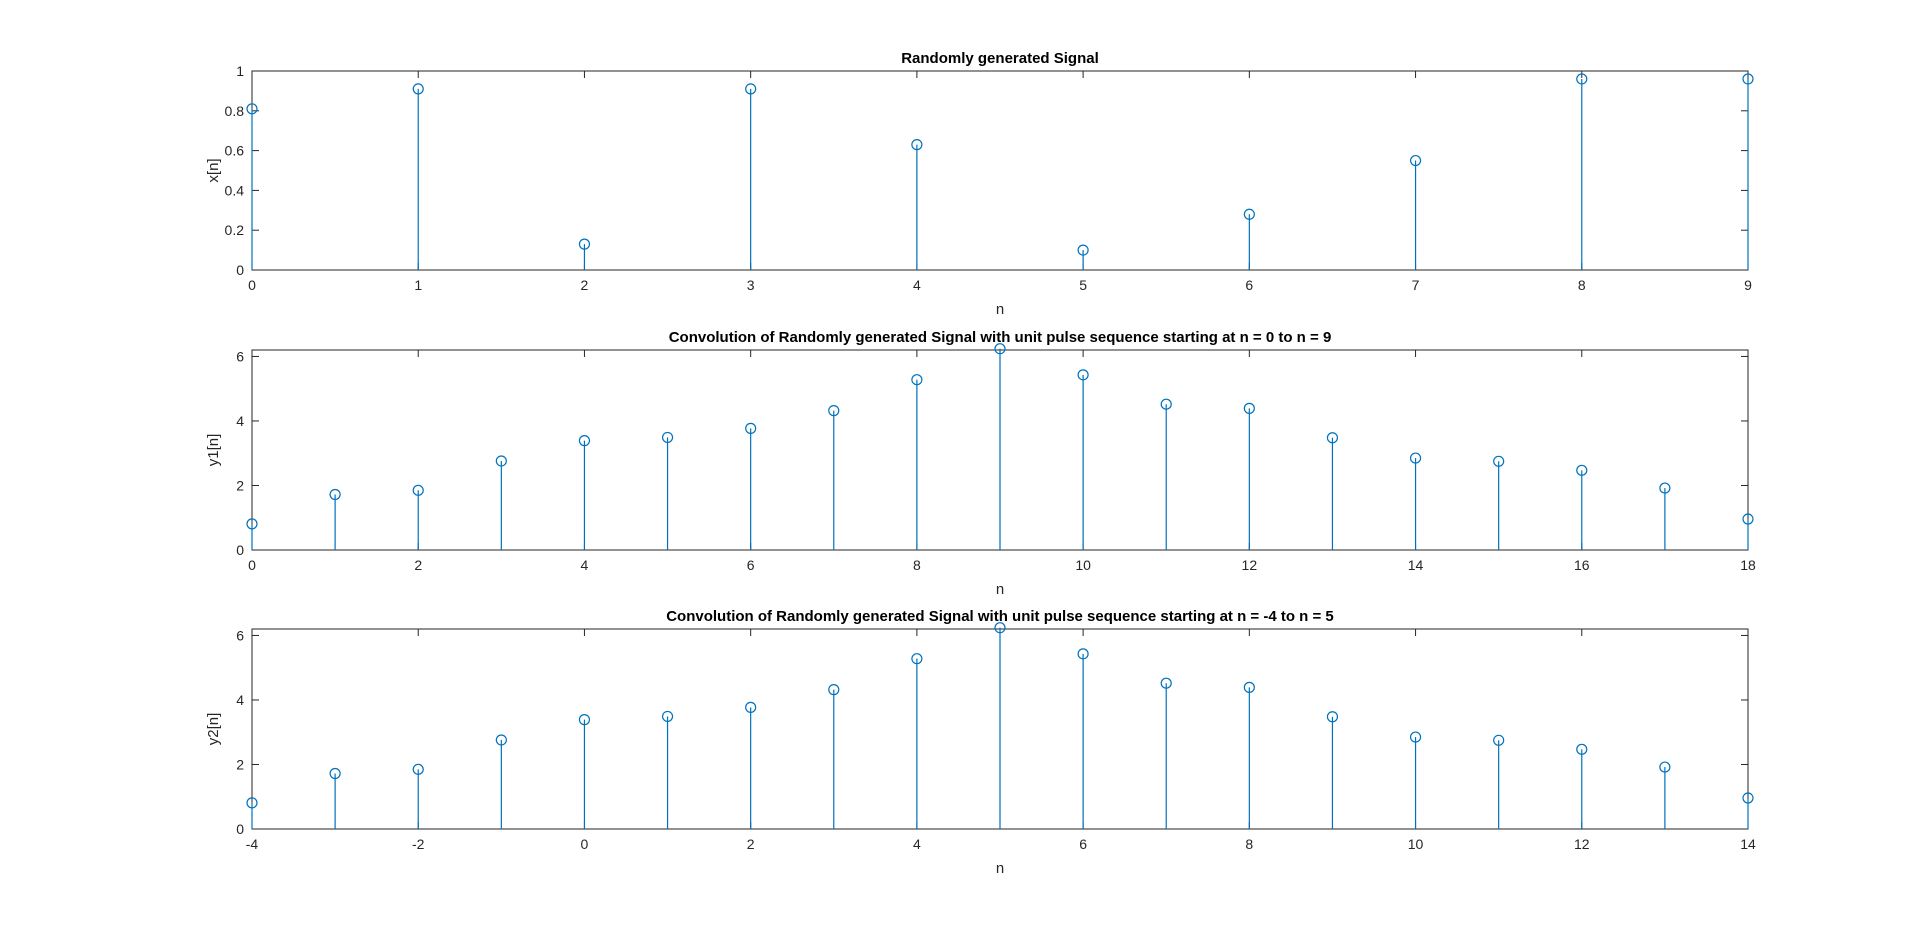 This screenshot has width=1920, height=926. What do you see at coordinates (213, 170) in the screenshot?
I see `y-axis-label: x[n]` at bounding box center [213, 170].